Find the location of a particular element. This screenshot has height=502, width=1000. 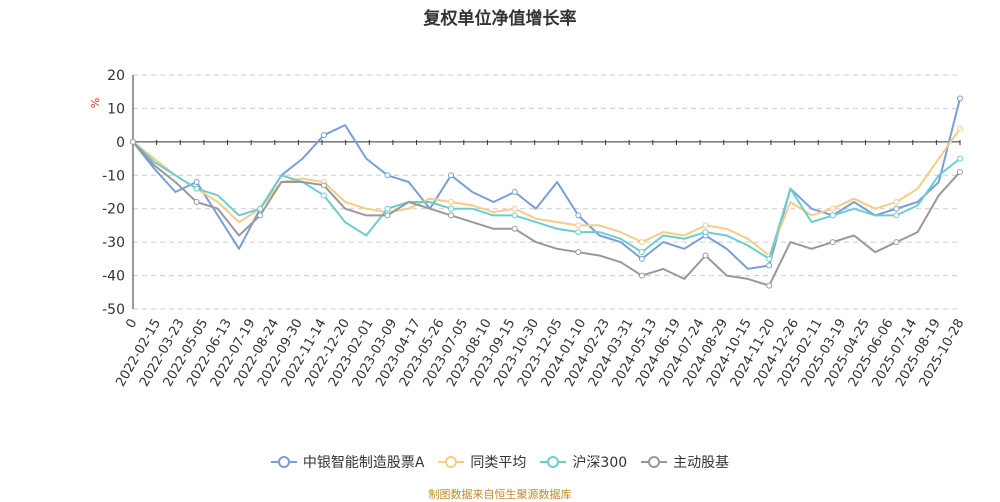

legend-item: 同类平均 is located at coordinates (482, 462).